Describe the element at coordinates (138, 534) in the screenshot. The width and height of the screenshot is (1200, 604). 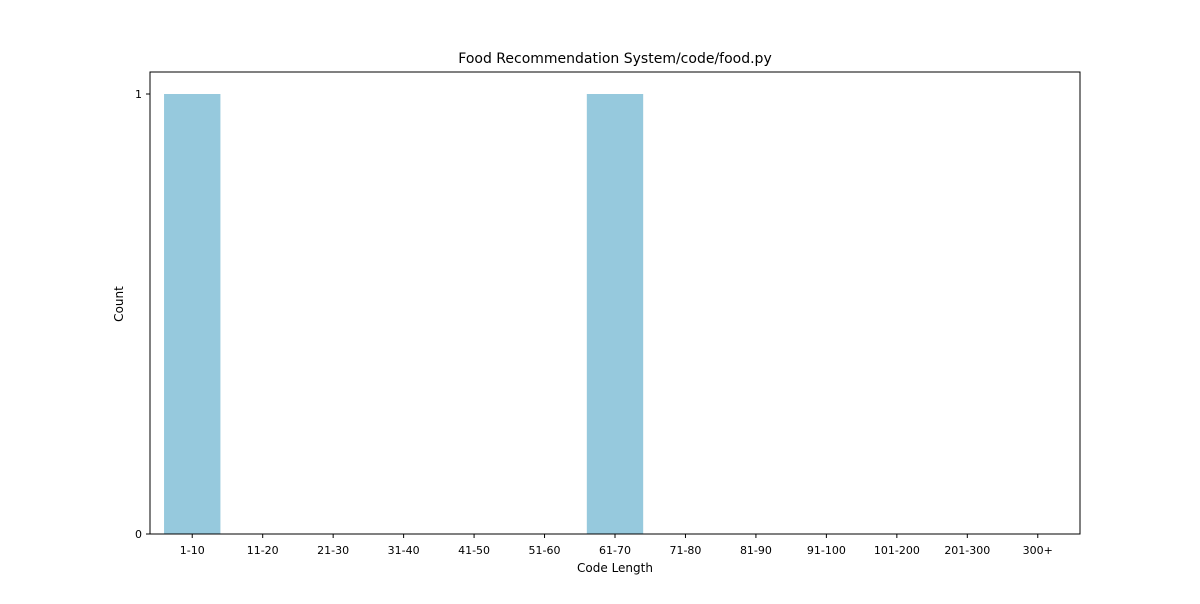
I see `y-tick-label: 0` at that location.